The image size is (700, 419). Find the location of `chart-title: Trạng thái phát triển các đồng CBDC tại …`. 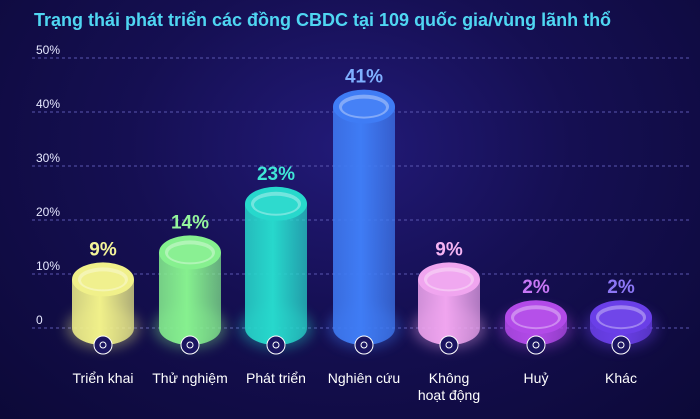

chart-title: Trạng thái phát triển các đồng CBDC tại … is located at coordinates (323, 20).